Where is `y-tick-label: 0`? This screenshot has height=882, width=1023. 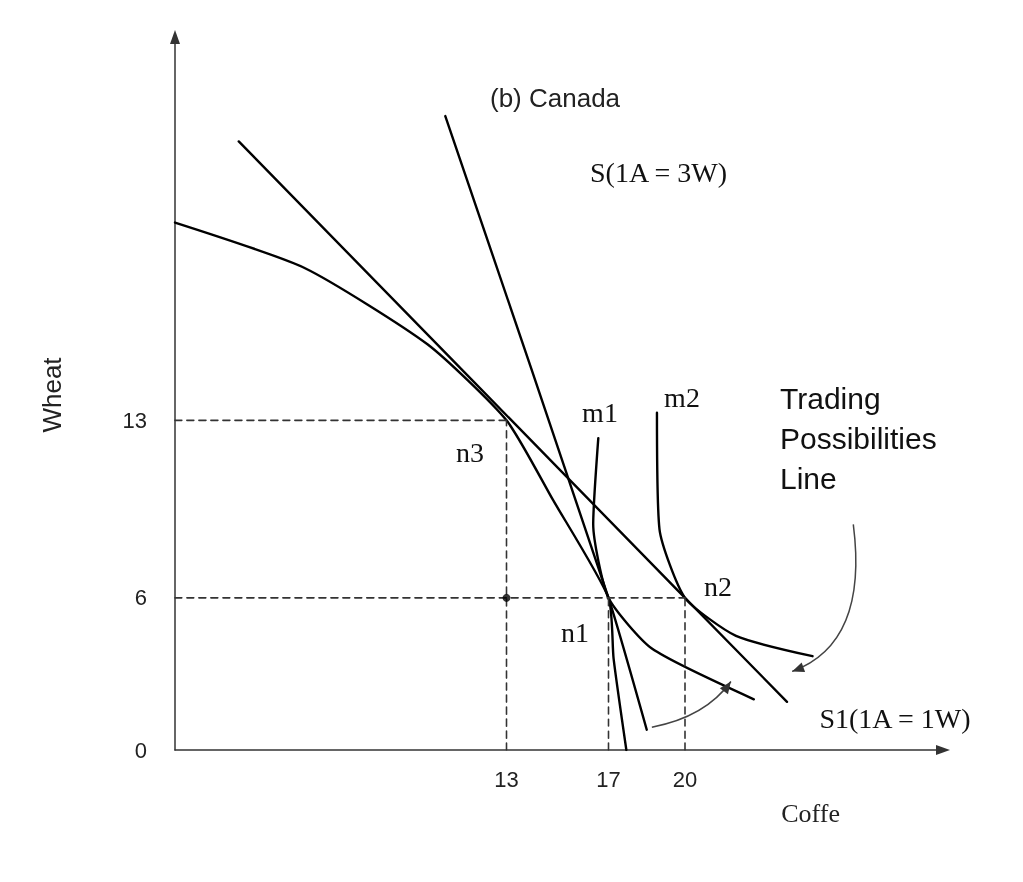 y-tick-label: 0 is located at coordinates (140, 750).